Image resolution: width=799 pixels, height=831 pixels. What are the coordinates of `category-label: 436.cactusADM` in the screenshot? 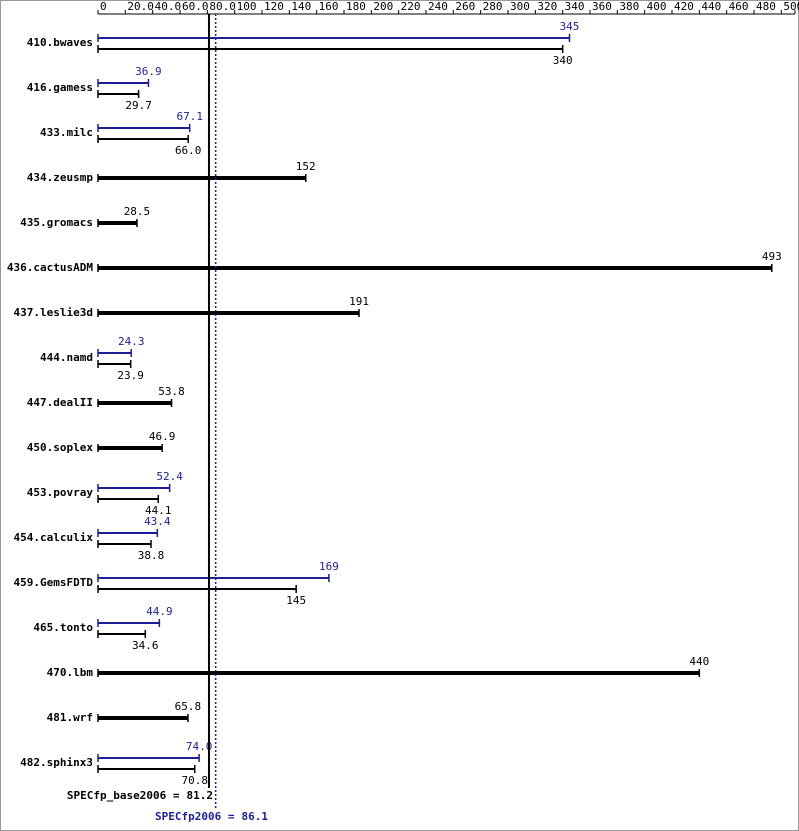 It's located at (50, 267).